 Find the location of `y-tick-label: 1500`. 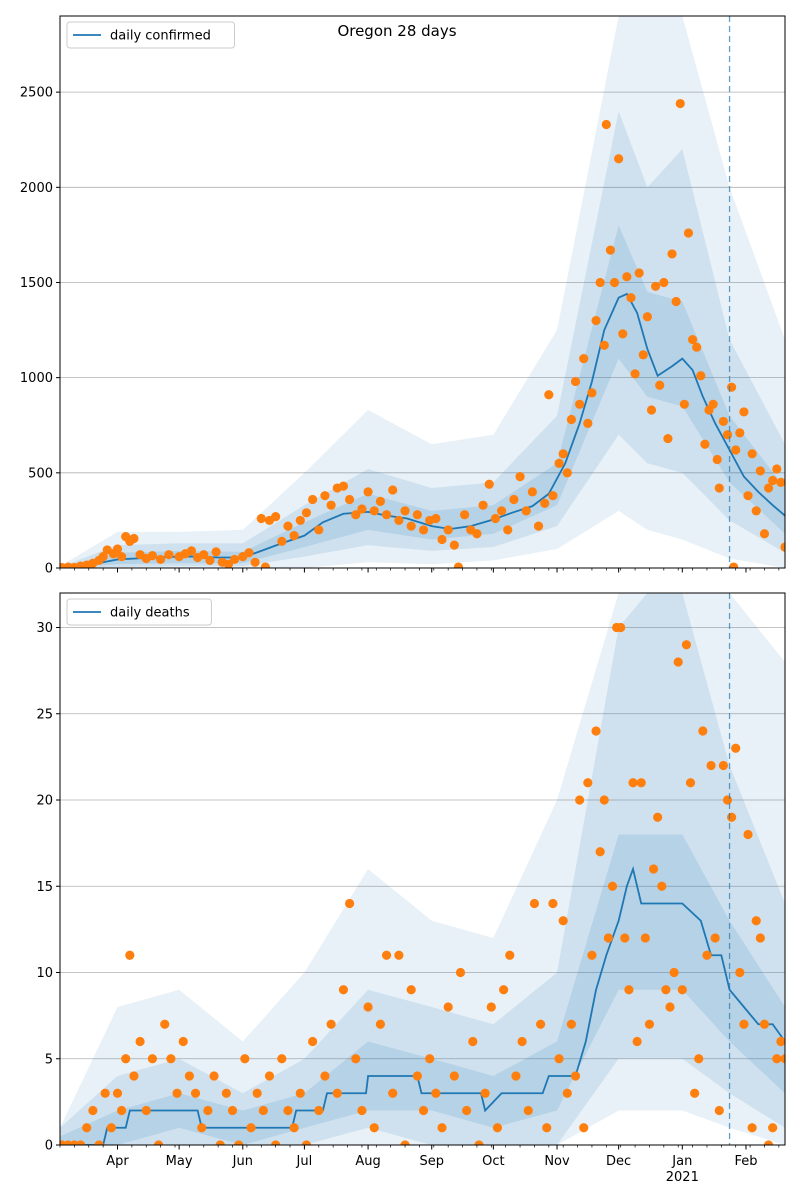

y-tick-label: 1500 is located at coordinates (36, 283).